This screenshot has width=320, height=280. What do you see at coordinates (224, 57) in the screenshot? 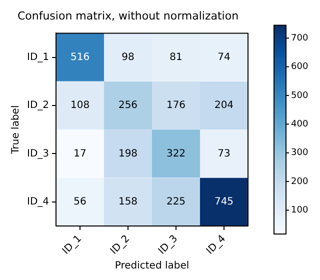
I see `data-label: 74` at bounding box center [224, 57].